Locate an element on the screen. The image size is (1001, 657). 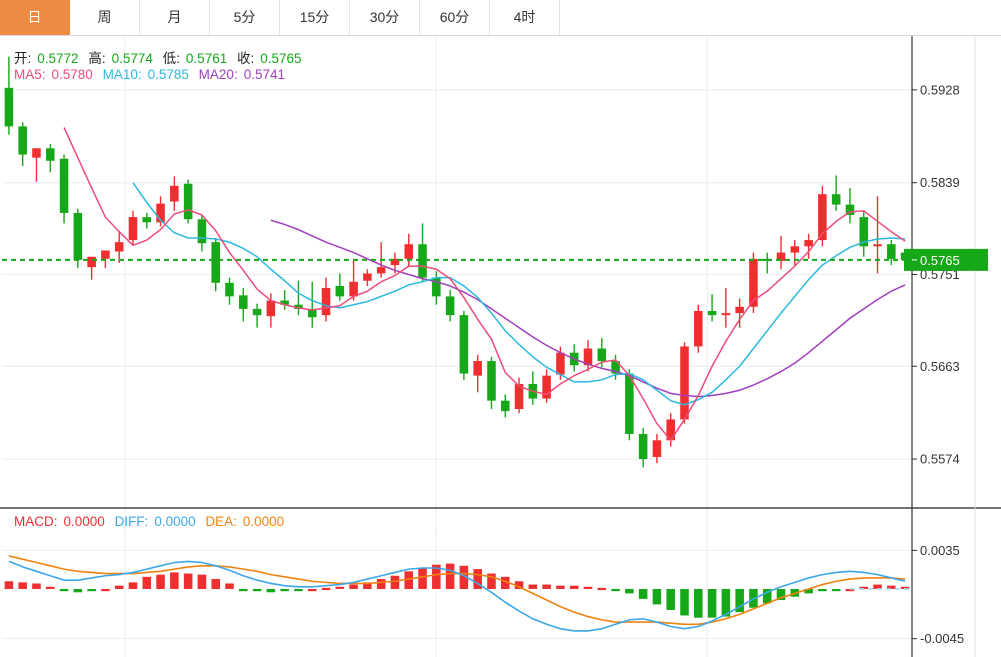
price-tick-label-4: 0.5574 is located at coordinates (940, 459).